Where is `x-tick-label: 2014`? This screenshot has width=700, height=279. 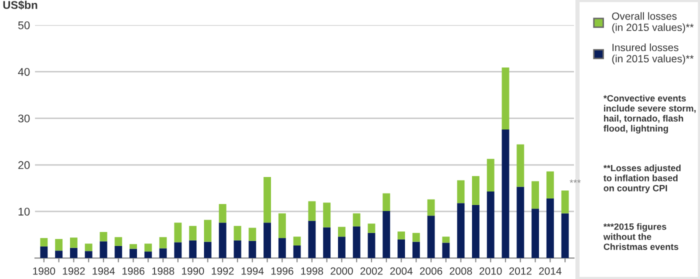
x-tick-label: 2014 is located at coordinates (550, 271).